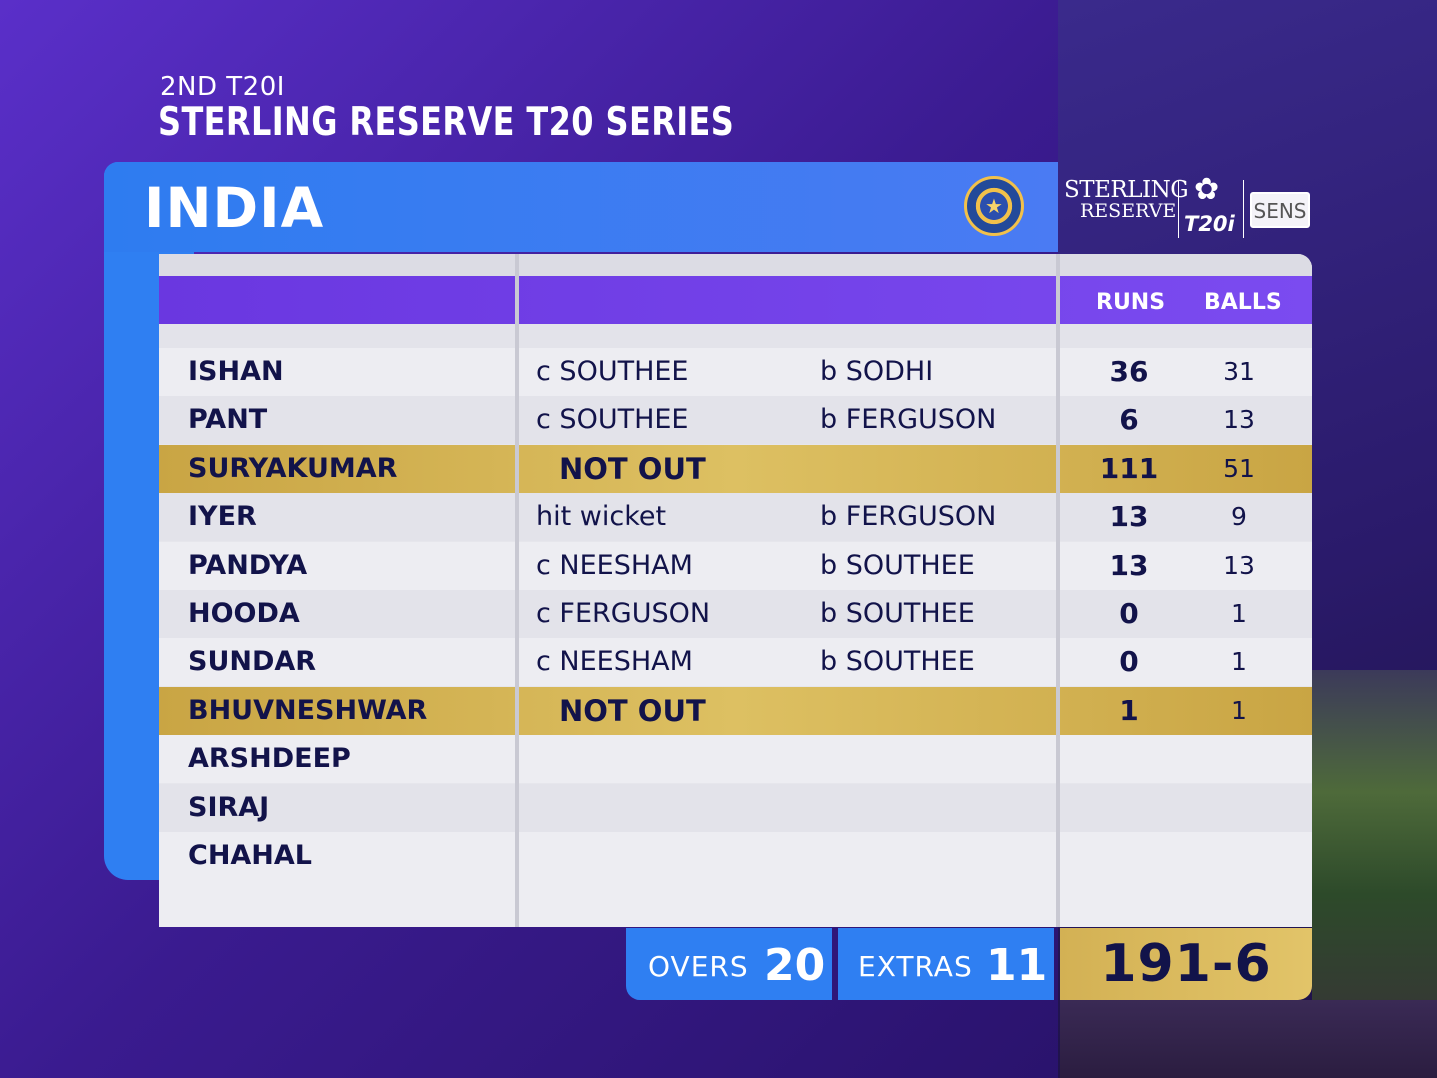 The width and height of the screenshot is (1437, 1078). Describe the element at coordinates (735, 662) in the screenshot. I see `table-row: SUNDAR c NEESHAM b SOUTHEE 0 1` at that location.